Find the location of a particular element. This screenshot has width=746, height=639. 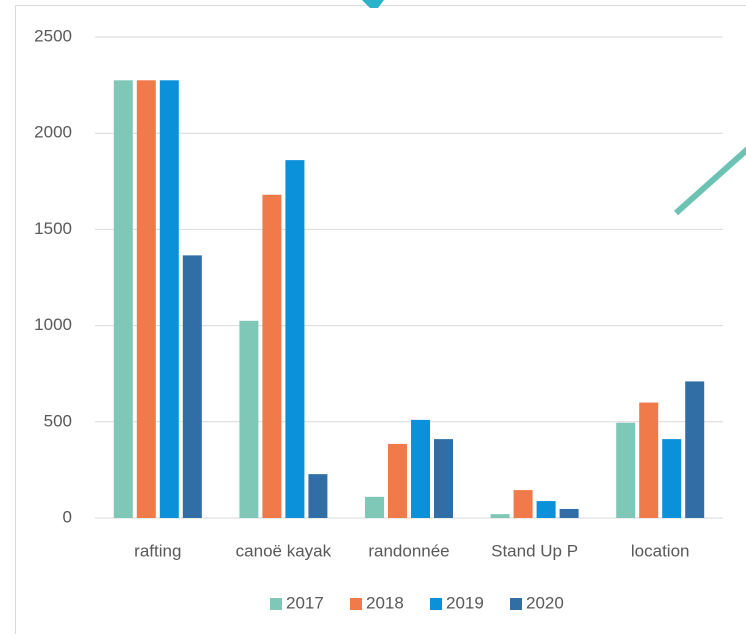

x-tick-label: canoë kayak is located at coordinates (284, 550).